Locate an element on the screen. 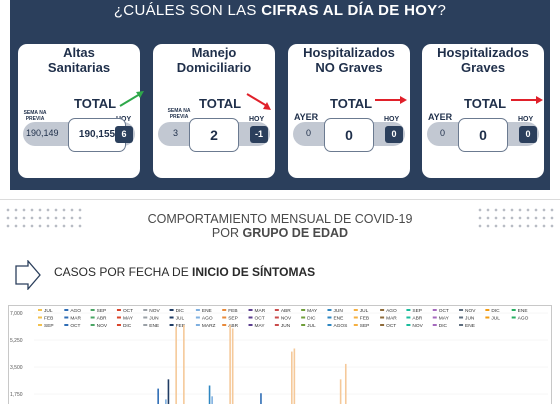  ayer-label: AYER is located at coordinates (306, 117).